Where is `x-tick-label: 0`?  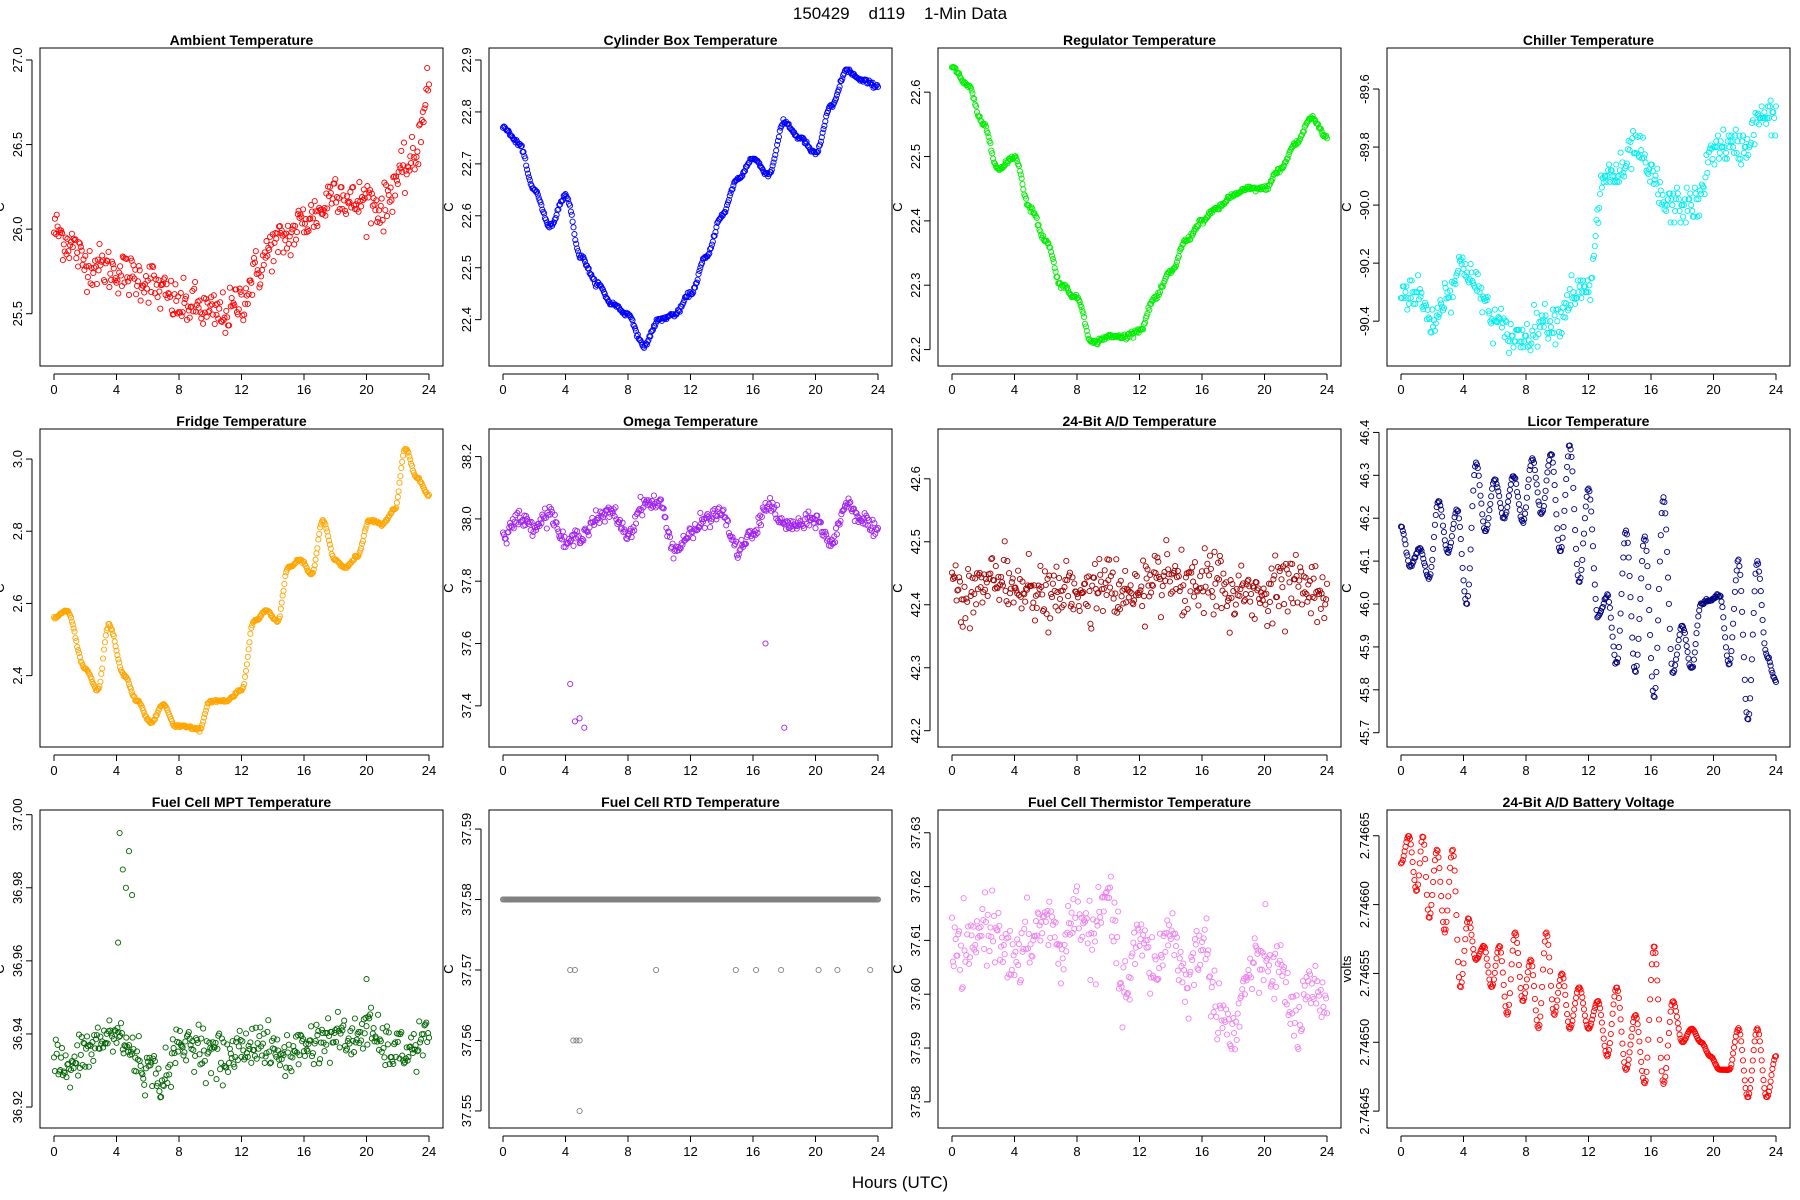 x-tick-label: 0 is located at coordinates (502, 1151).